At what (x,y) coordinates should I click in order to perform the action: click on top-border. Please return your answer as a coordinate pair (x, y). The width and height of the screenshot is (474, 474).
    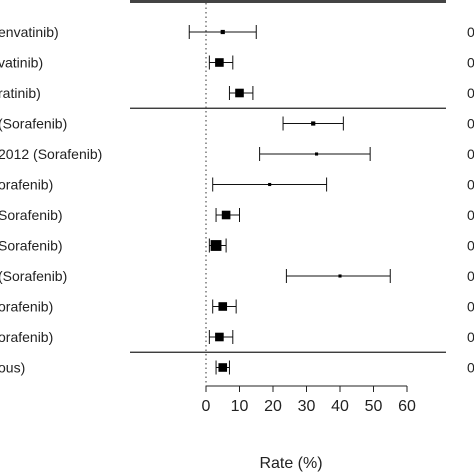
    Looking at the image, I should click on (288, 1).